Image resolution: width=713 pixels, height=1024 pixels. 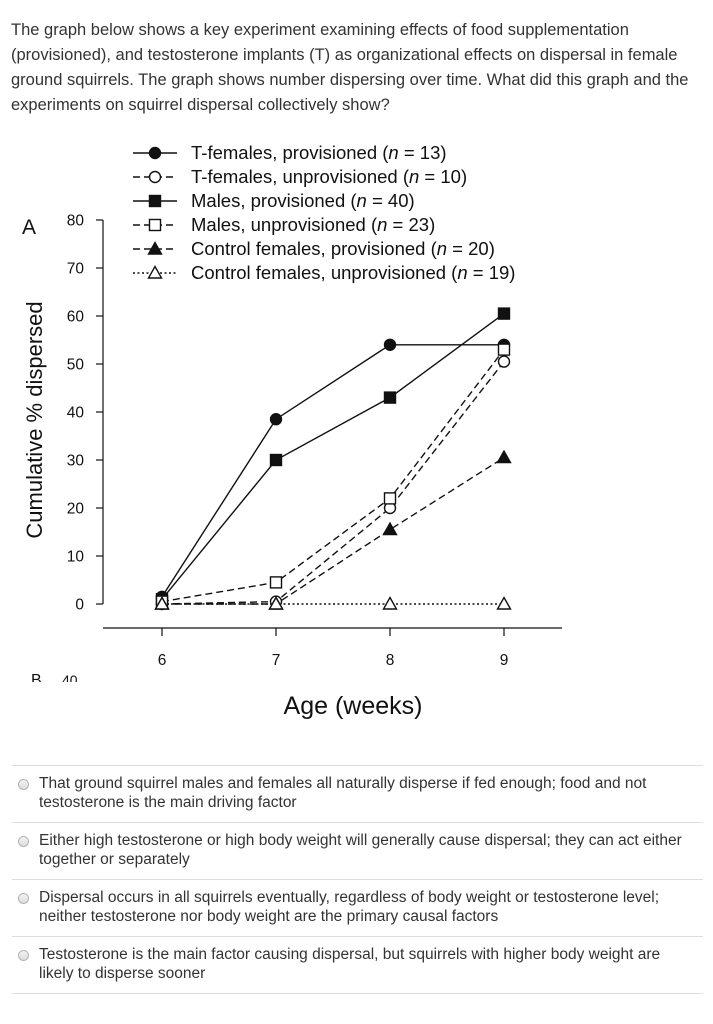 I want to click on y-tick-label: 0, so click(x=79, y=605).